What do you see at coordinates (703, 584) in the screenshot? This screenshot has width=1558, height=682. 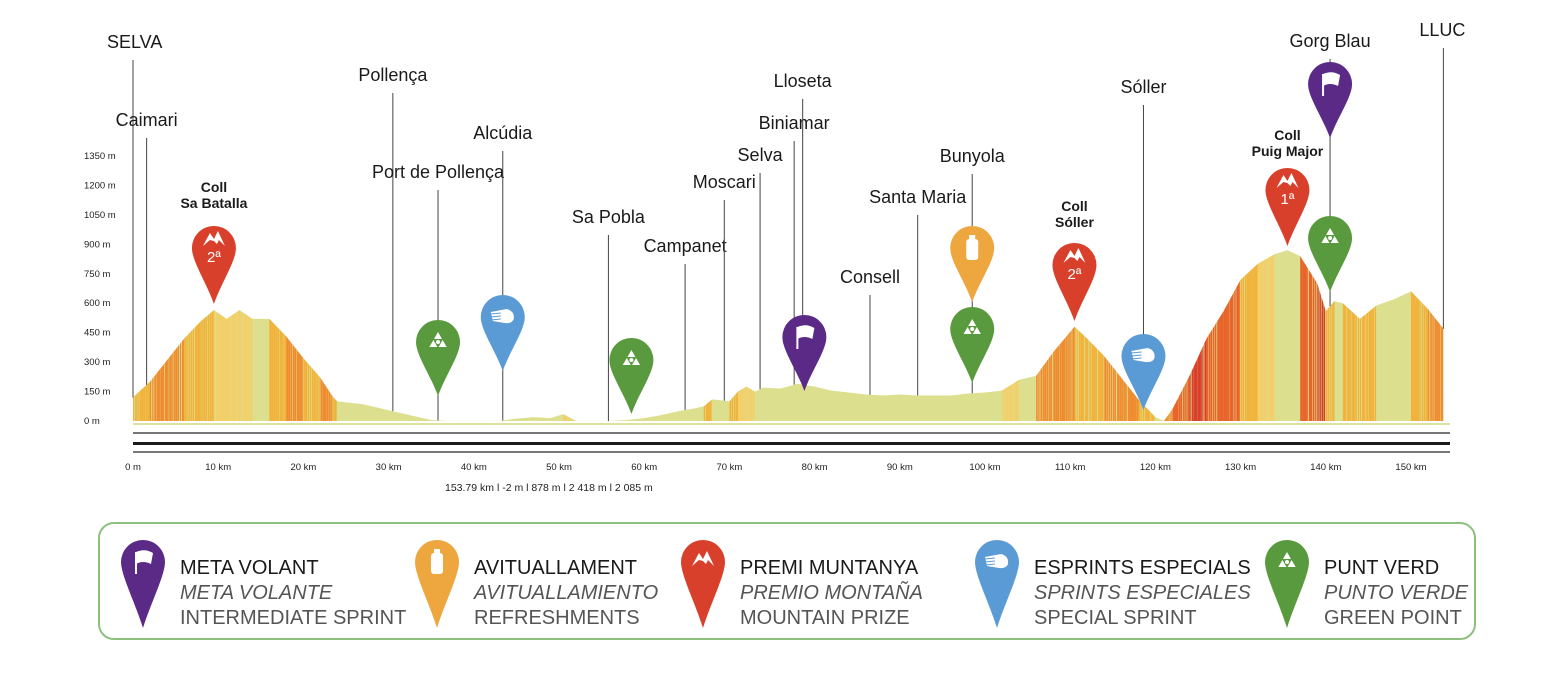 I see `mountain-icon` at bounding box center [703, 584].